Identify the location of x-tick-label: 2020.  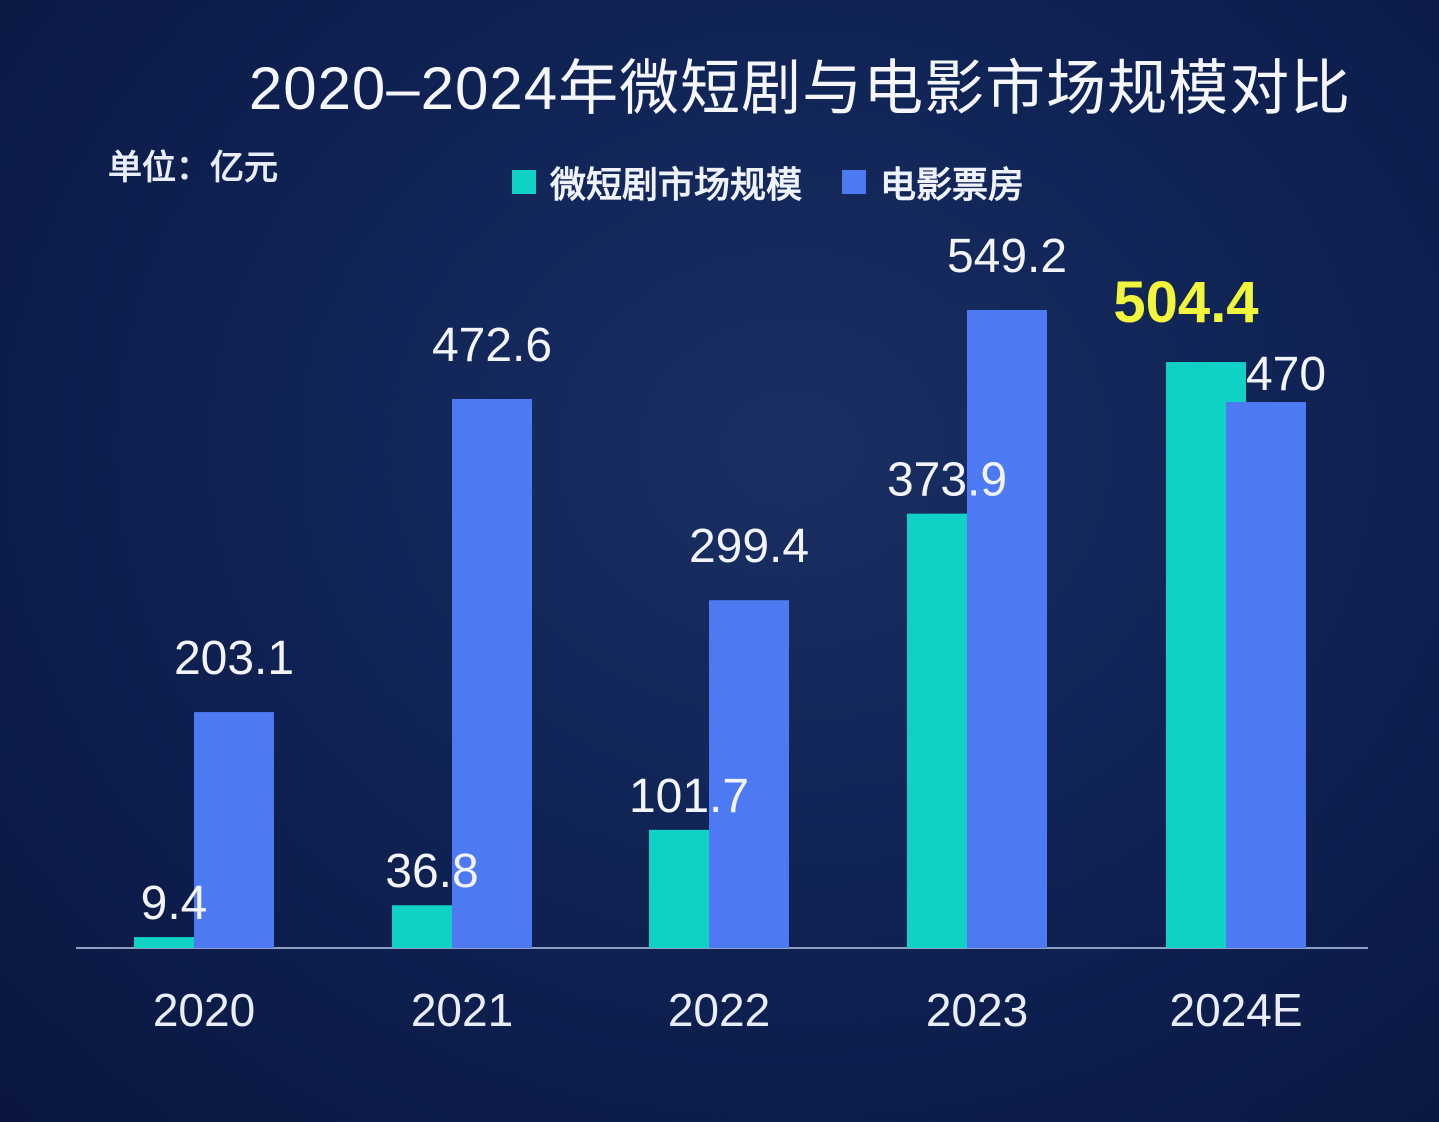
(204, 1010).